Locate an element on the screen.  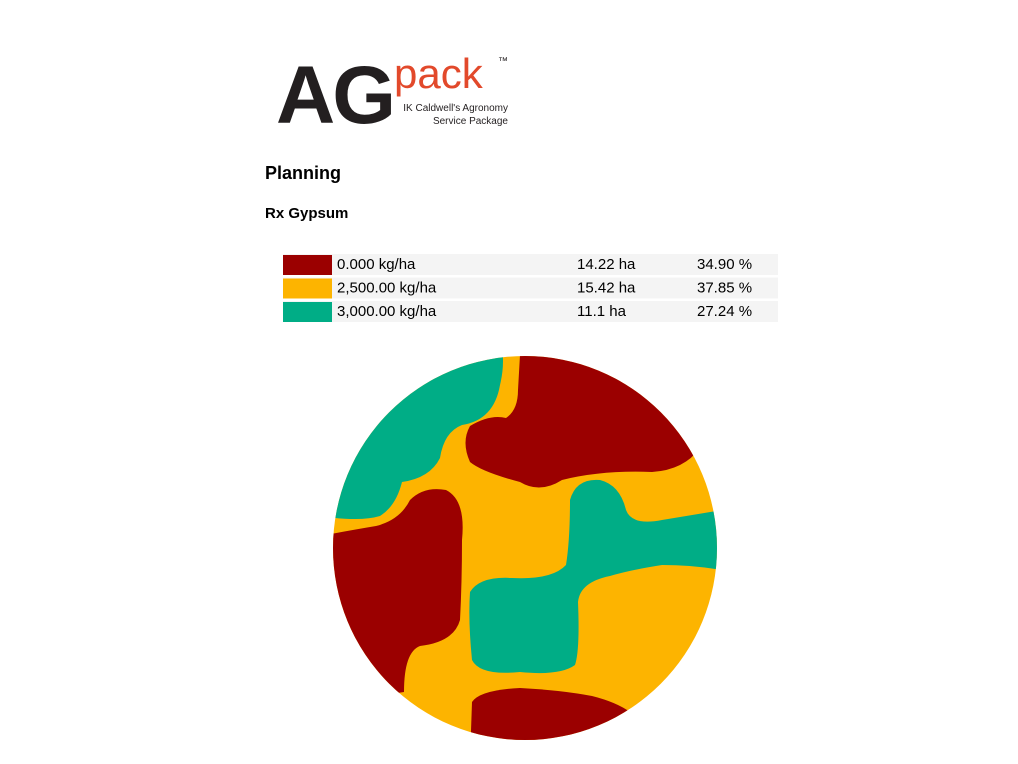
percent-label: 34.90 % is located at coordinates (724, 264).